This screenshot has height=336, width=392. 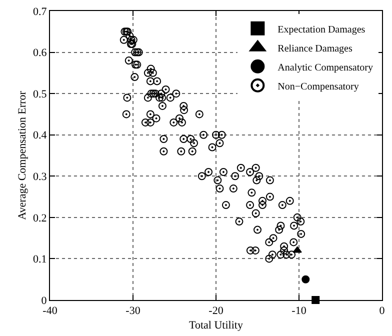 What do you see at coordinates (40, 136) in the screenshot?
I see `y-tick-label: 0.4` at bounding box center [40, 136].